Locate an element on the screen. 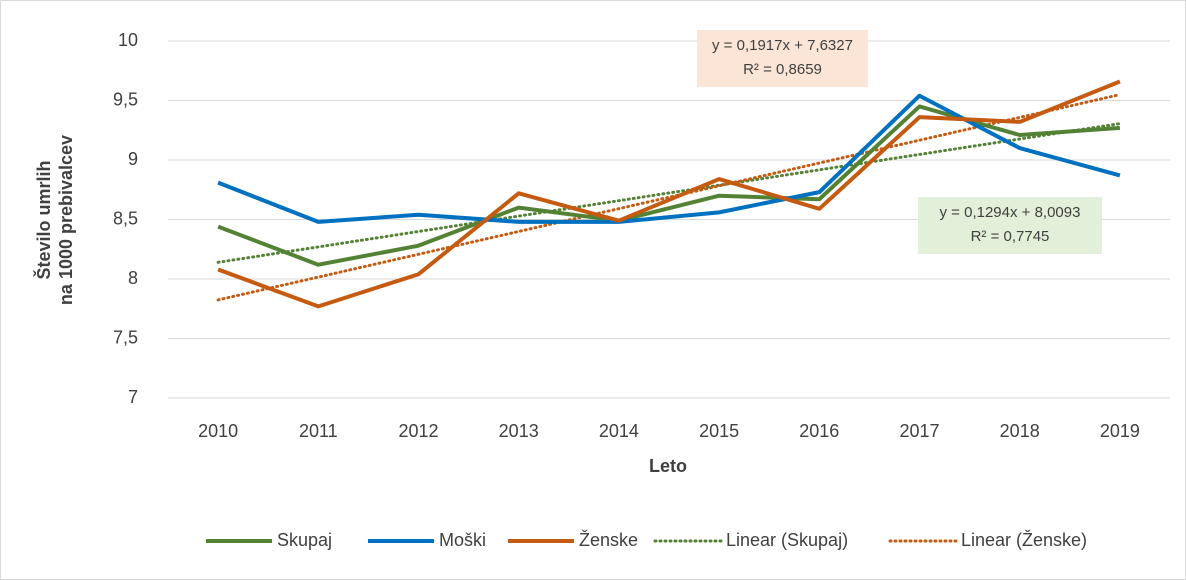 This screenshot has height=580, width=1186. x-tick-label: 2015 is located at coordinates (719, 431).